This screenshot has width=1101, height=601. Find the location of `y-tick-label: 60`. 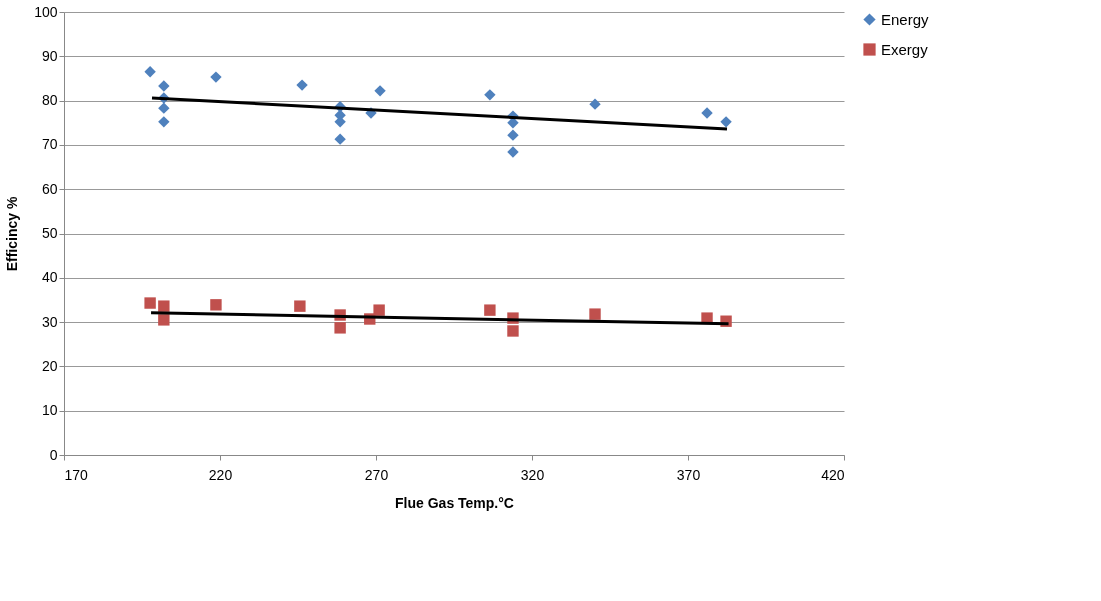

y-tick-label: 60 is located at coordinates (49, 188).